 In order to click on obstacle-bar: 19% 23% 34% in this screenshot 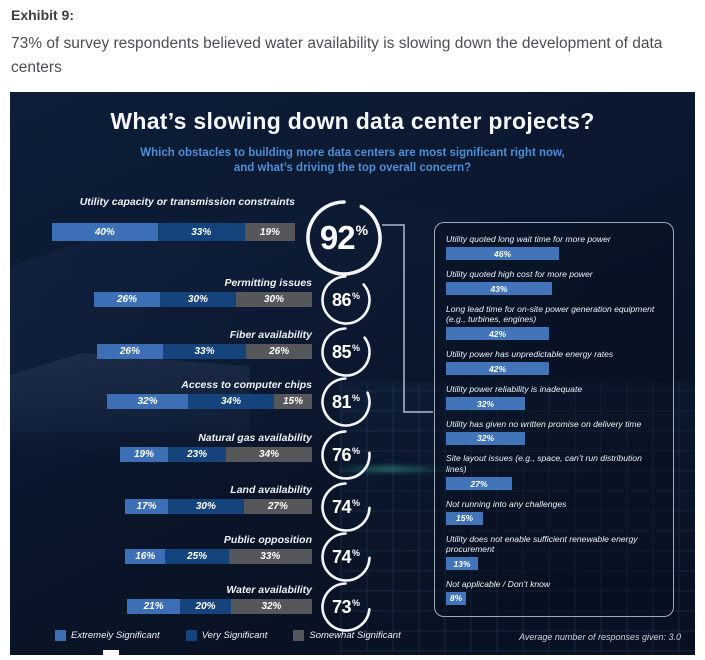, I will do `click(216, 454)`.